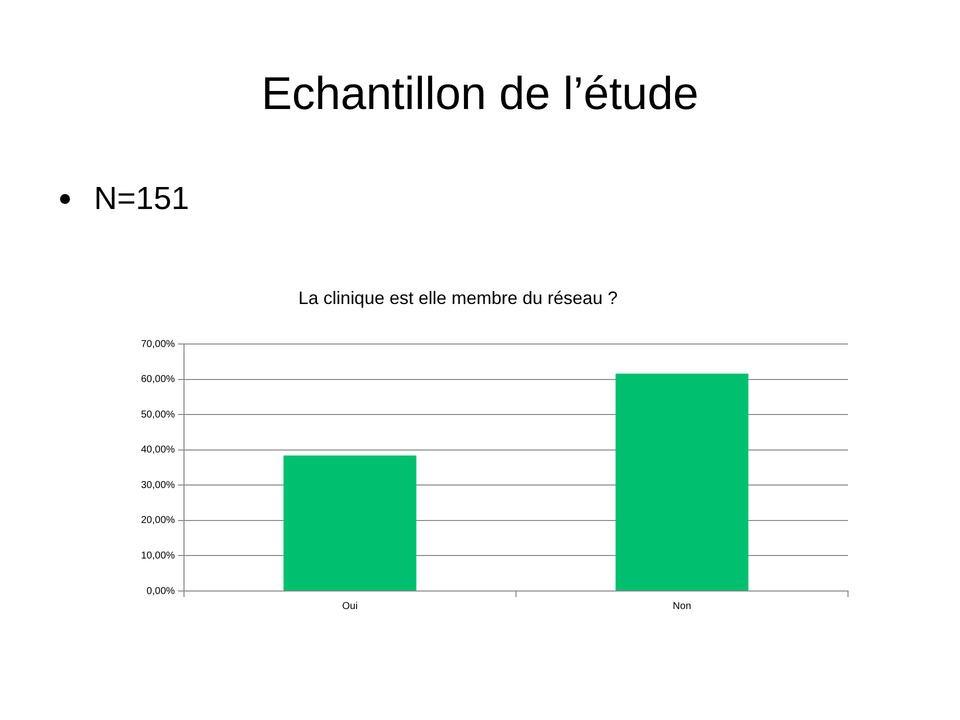 This screenshot has height=720, width=960. Describe the element at coordinates (158, 344) in the screenshot. I see `y-tick-label: 70,00%` at that location.